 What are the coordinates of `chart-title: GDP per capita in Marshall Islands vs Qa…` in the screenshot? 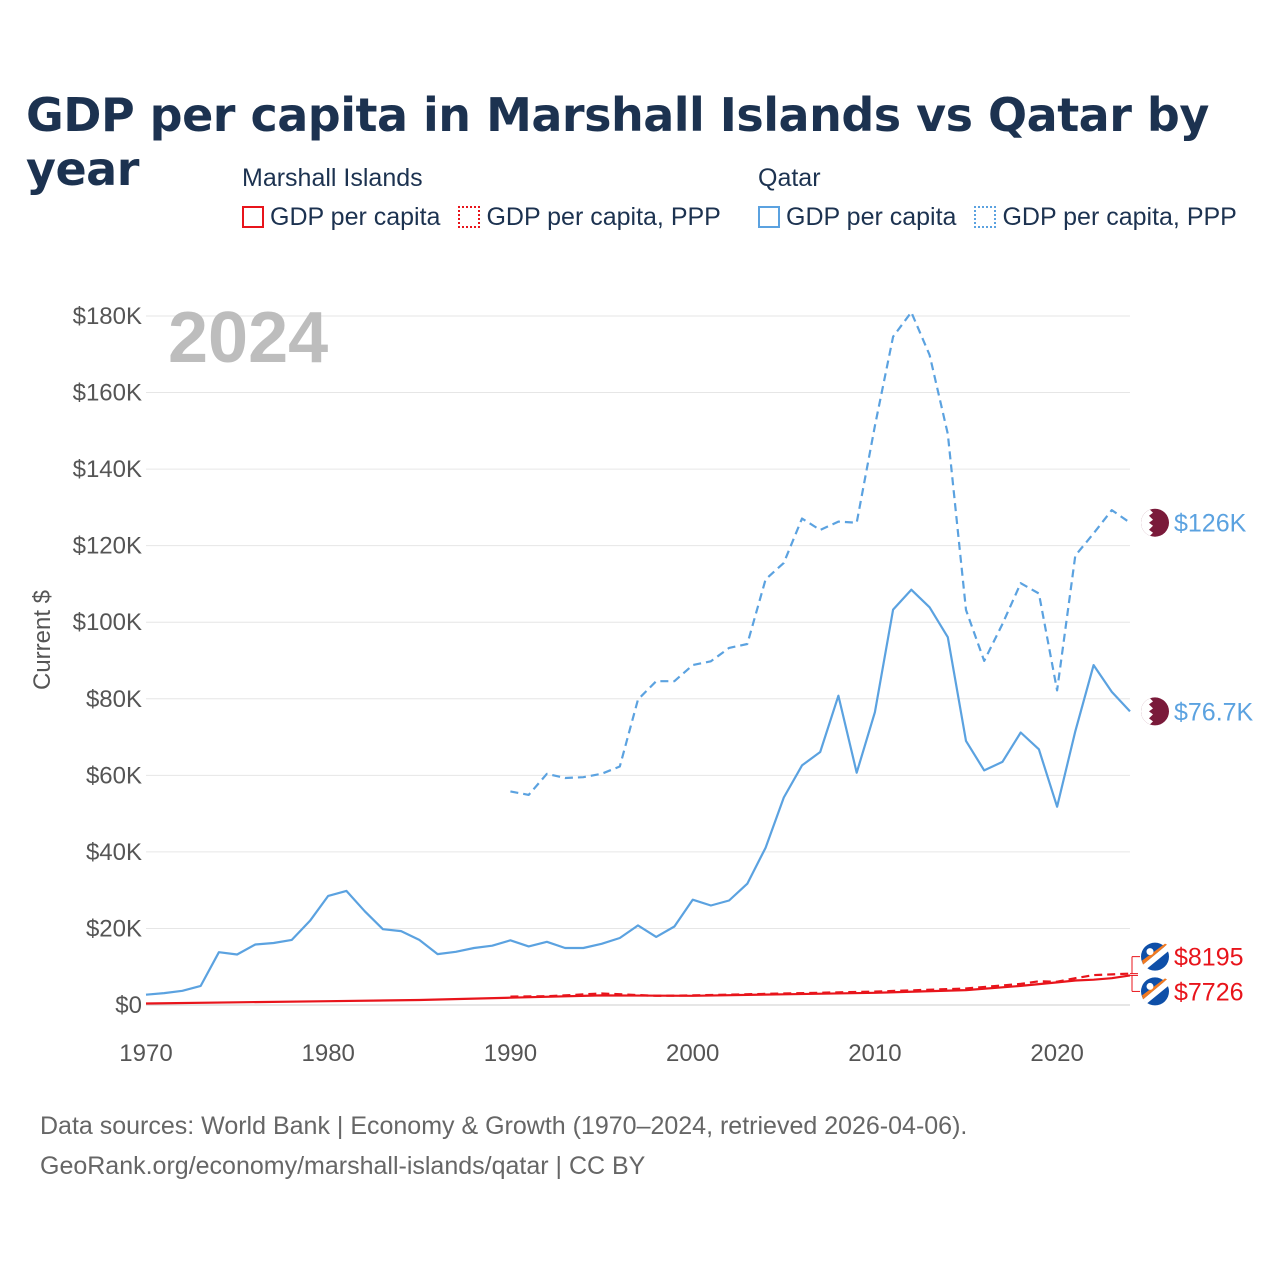 It's located at (617, 142).